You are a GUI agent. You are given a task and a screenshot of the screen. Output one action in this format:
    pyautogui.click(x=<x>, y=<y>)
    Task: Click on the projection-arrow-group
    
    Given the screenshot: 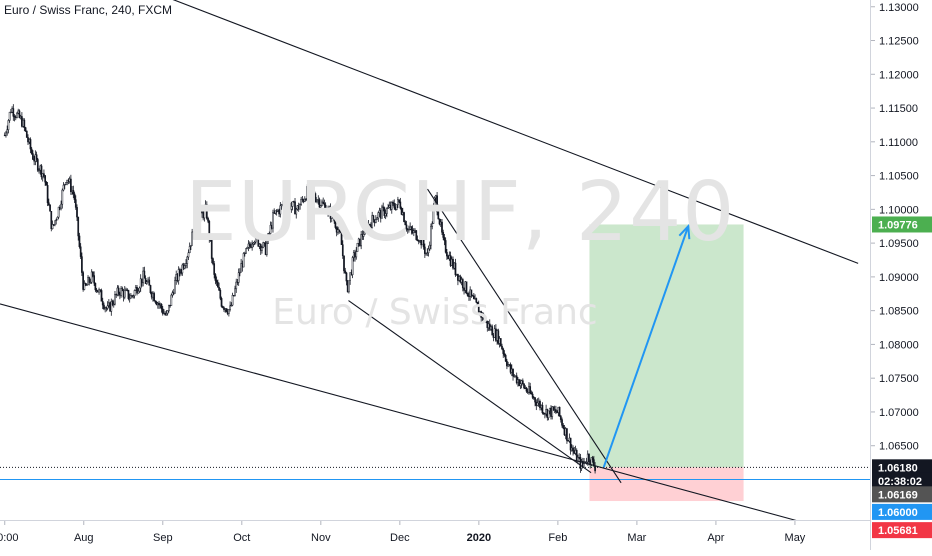 What is the action you would take?
    pyautogui.click(x=646, y=345)
    